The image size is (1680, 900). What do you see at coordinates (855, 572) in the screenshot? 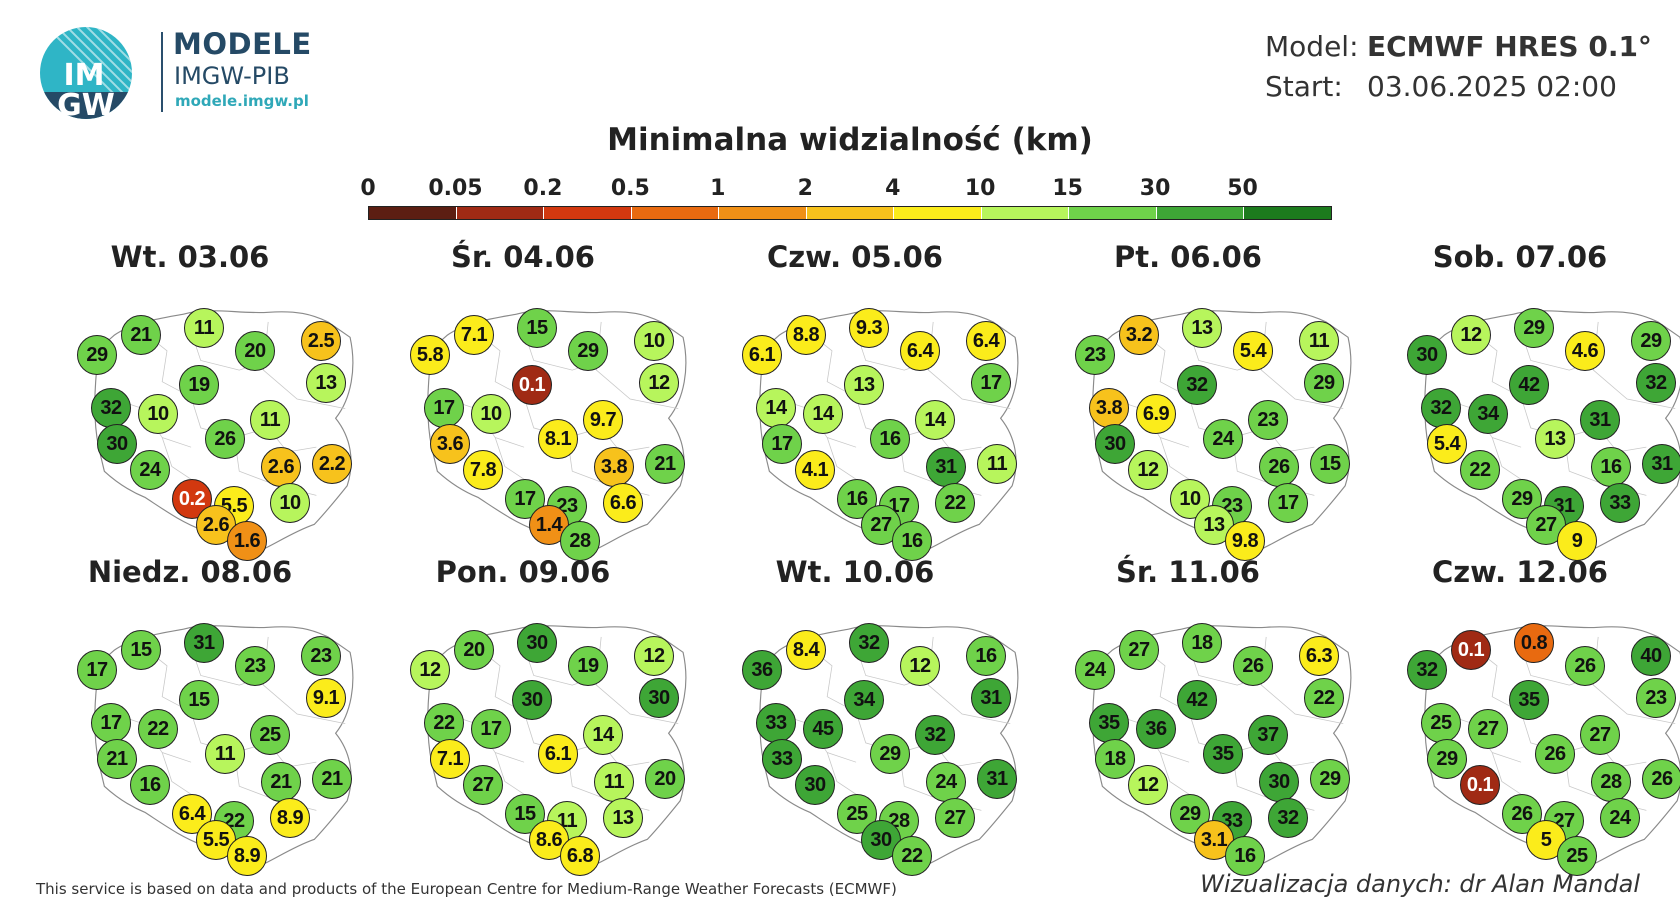
I see `panel-day-title: Wt. 10.06` at bounding box center [855, 572].